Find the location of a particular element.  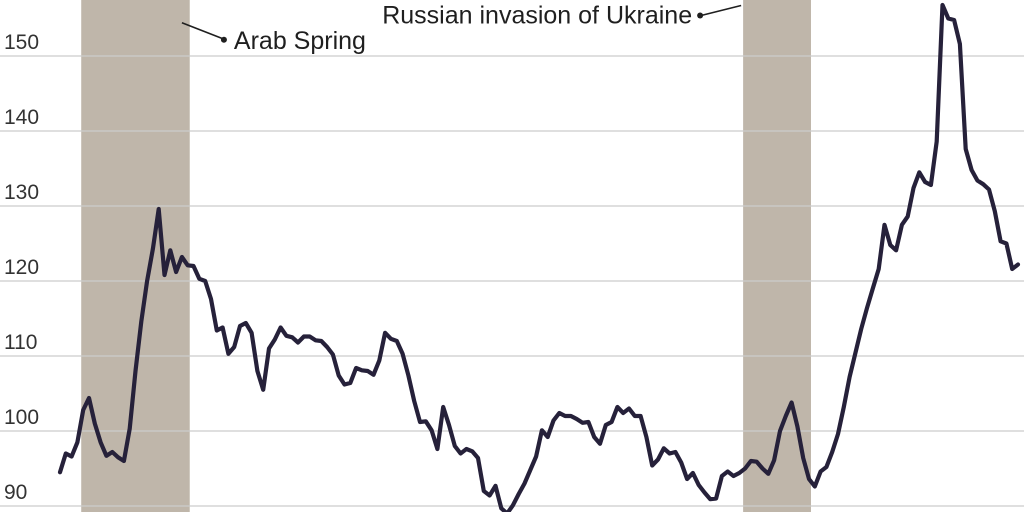

annotations: Arab Spring Russian invasion of Ukraine is located at coordinates (461, 28).